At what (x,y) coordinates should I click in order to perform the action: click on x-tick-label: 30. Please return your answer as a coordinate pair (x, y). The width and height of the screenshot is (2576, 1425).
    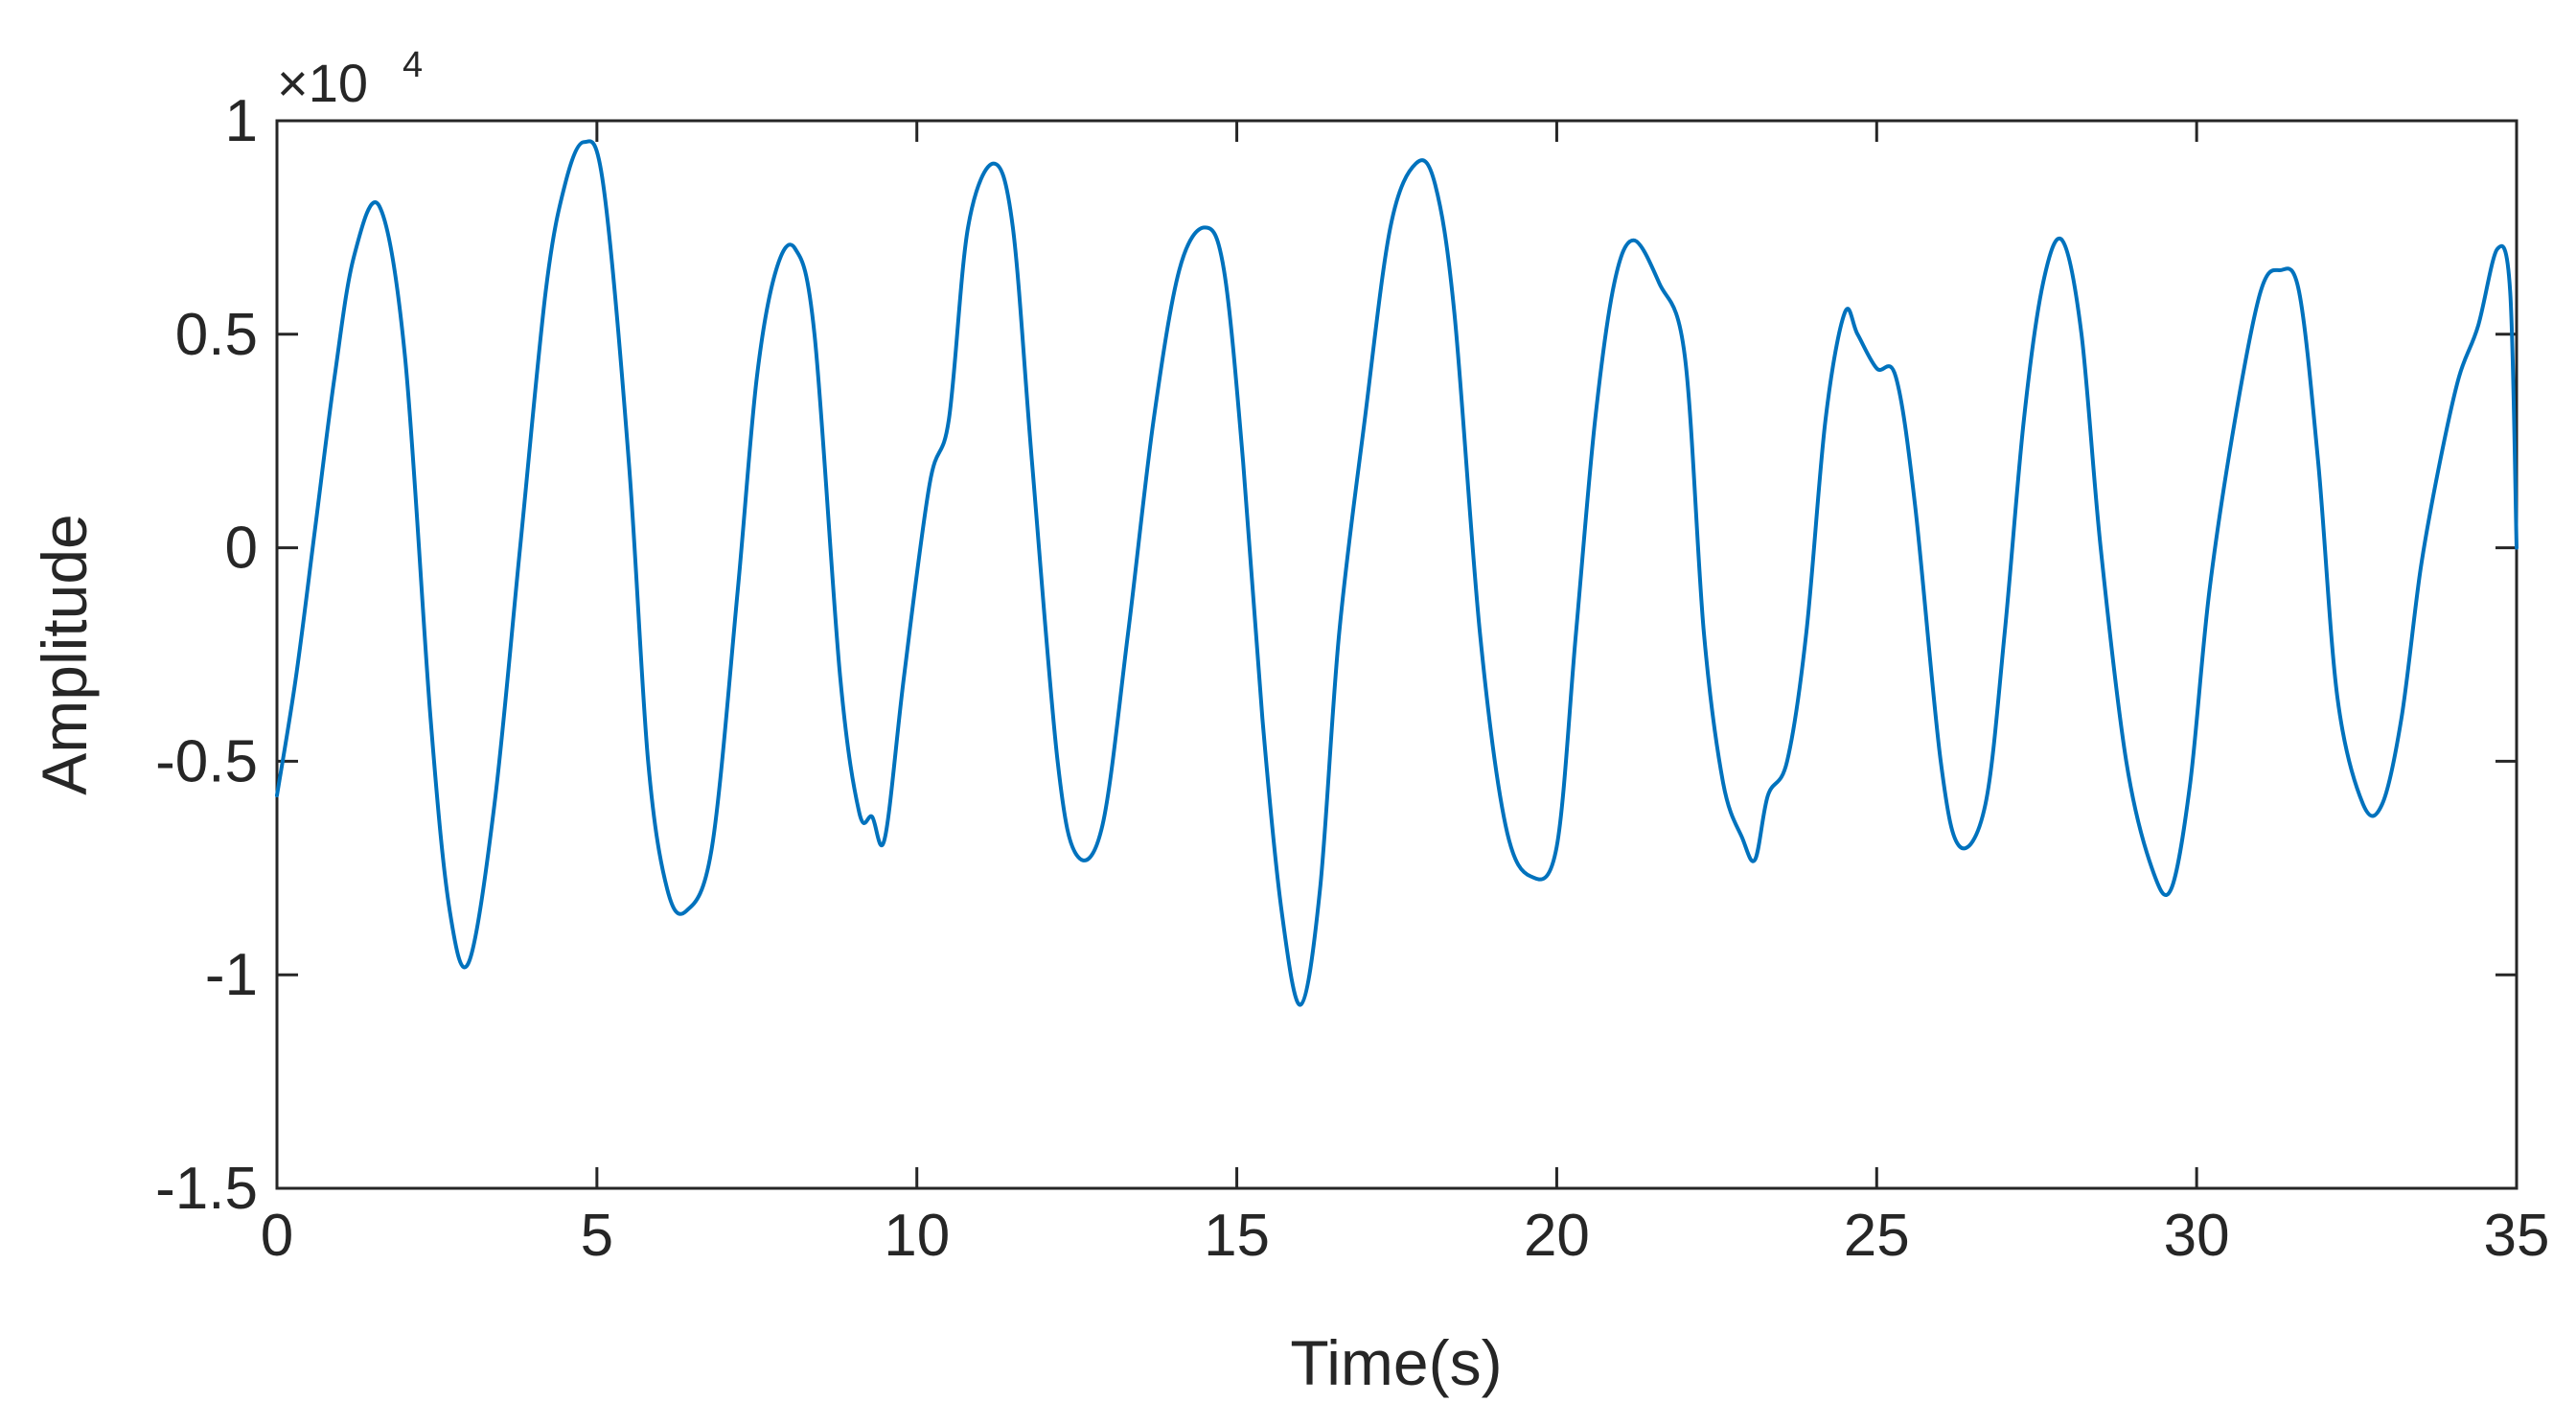
    Looking at the image, I should click on (2197, 1236).